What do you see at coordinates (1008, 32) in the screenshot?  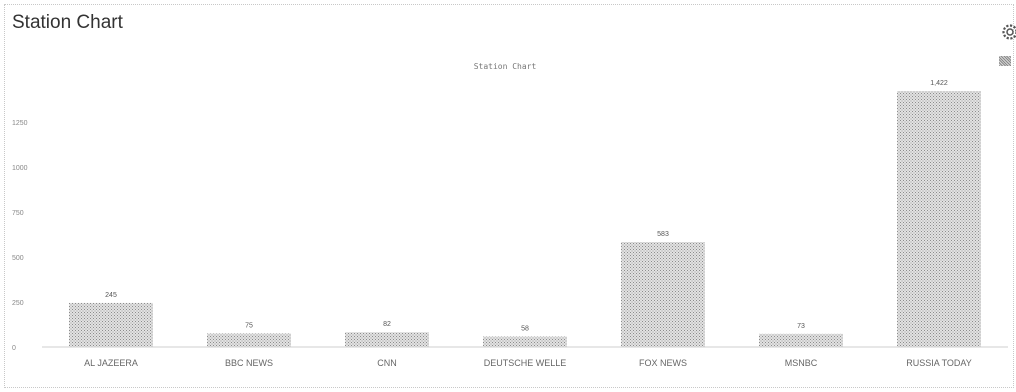 I see `gear-icon` at bounding box center [1008, 32].